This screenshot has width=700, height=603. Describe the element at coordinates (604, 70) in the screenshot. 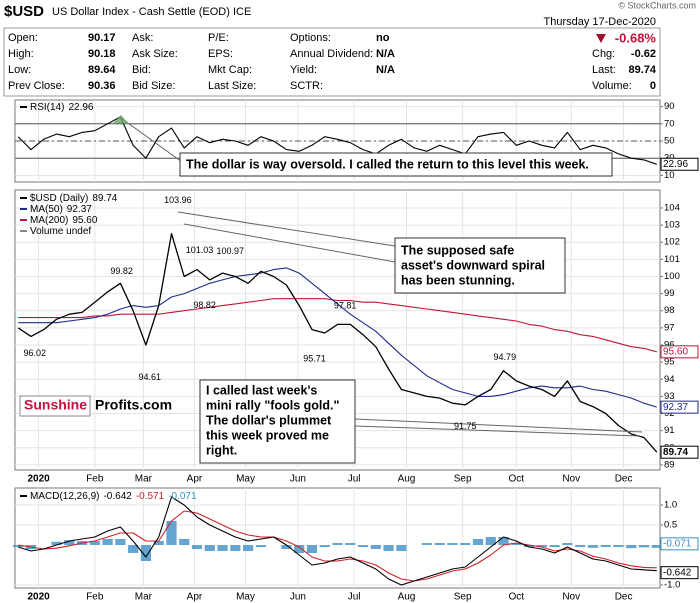

I see `quote-label: Last:` at that location.